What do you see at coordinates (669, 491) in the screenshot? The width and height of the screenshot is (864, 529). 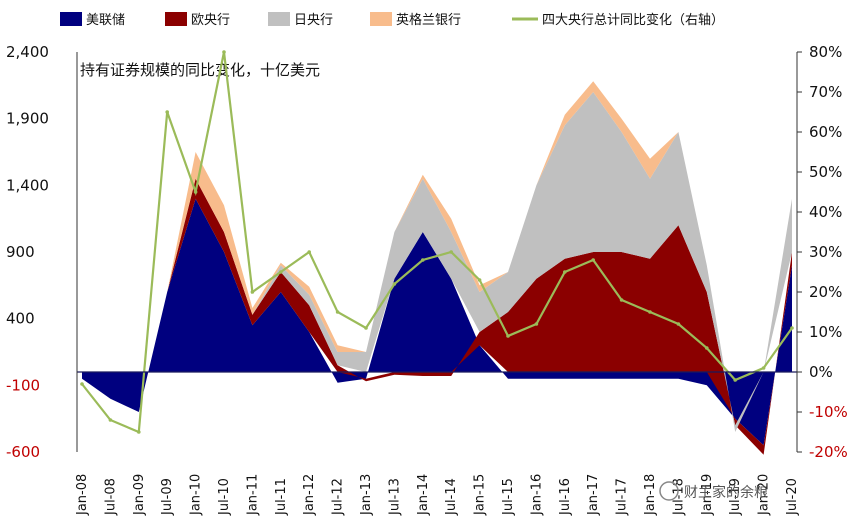 I see `wechat-icon` at bounding box center [669, 491].